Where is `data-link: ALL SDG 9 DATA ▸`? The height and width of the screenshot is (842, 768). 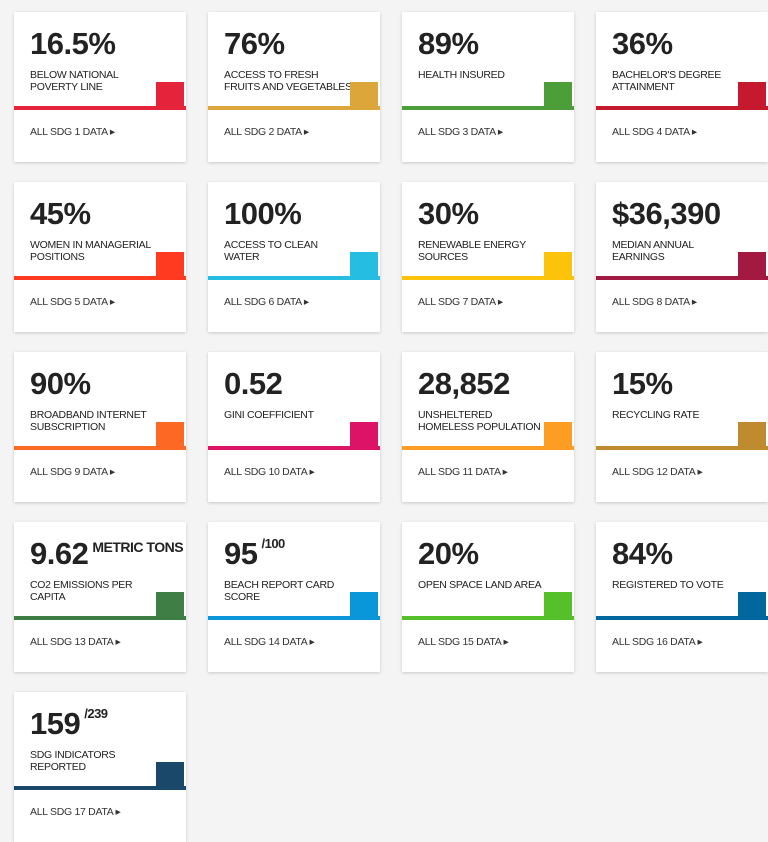 data-link: ALL SDG 9 DATA ▸ is located at coordinates (72, 472).